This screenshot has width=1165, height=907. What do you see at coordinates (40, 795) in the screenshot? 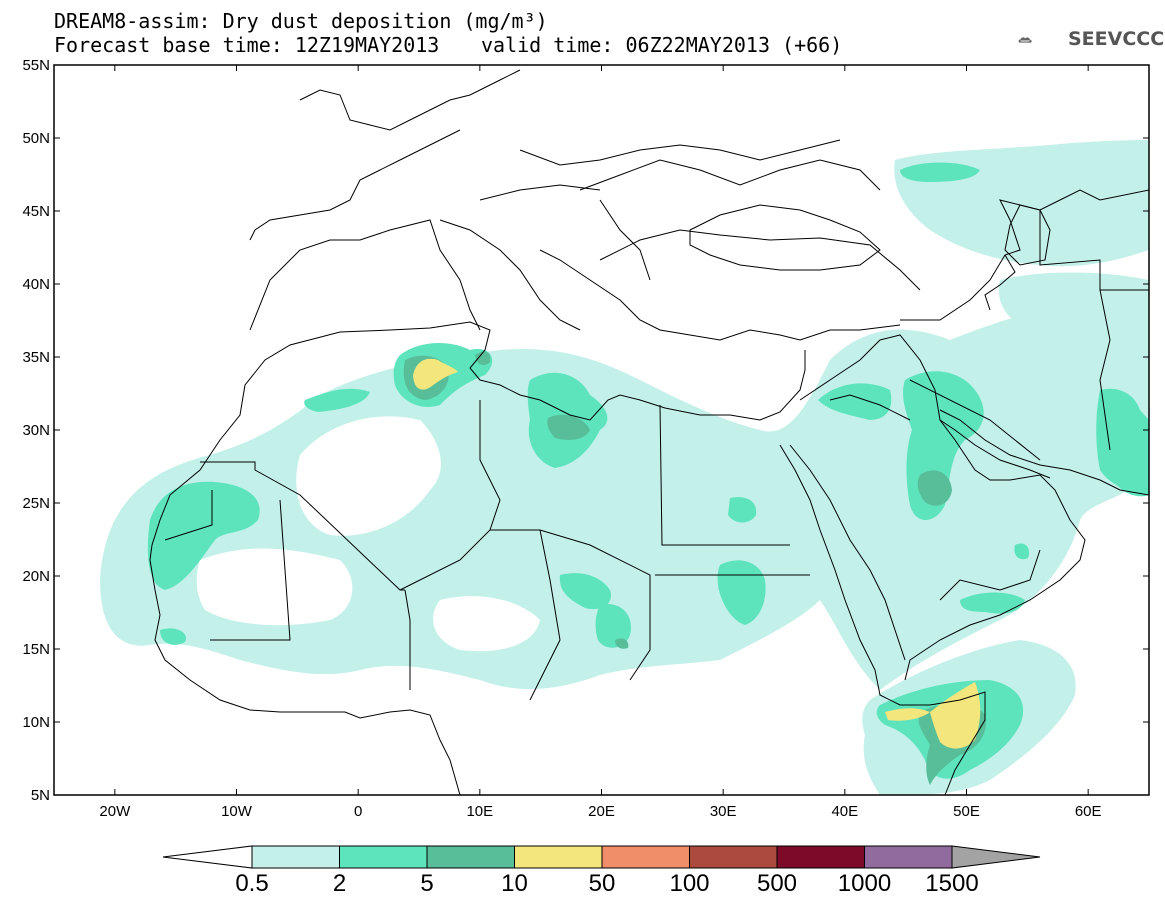
I see `lat-tick-label: 5N` at bounding box center [40, 795].